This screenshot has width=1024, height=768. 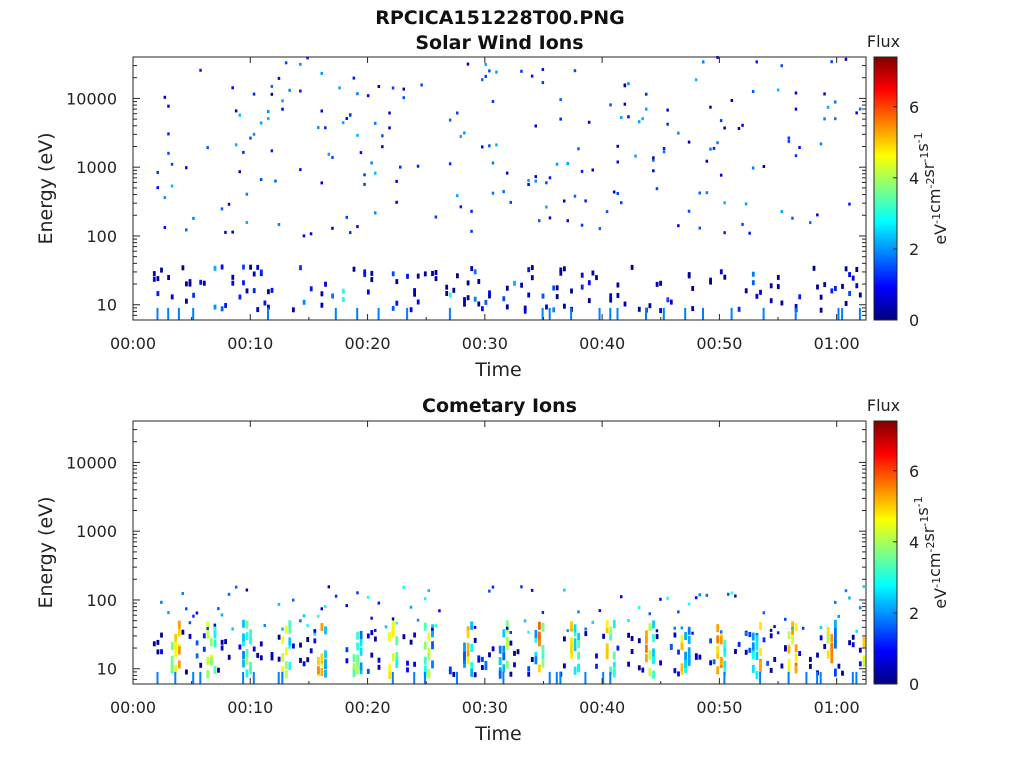 What do you see at coordinates (368, 707) in the screenshot?
I see `x-tick-label: 00:20` at bounding box center [368, 707].